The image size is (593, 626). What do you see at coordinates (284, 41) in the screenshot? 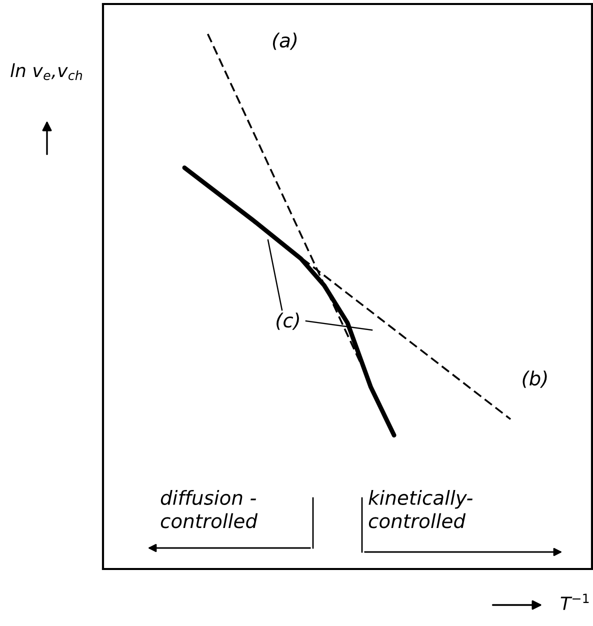
I see `text: (a)` at bounding box center [284, 41].